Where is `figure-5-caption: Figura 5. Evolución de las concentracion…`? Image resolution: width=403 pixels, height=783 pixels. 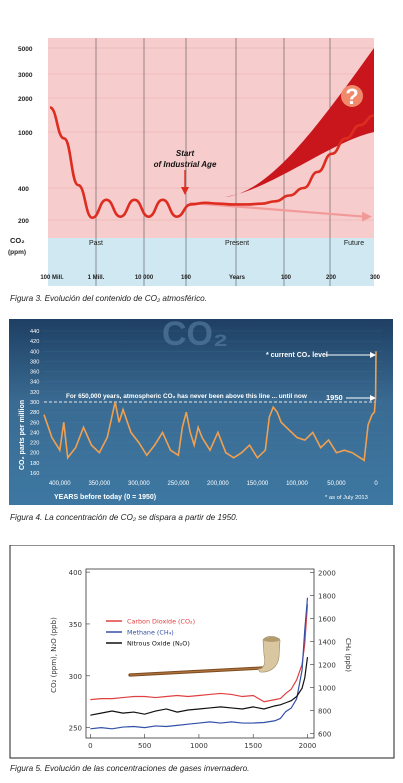 figure-5-caption: Figura 5. Evolución de las concentracion… is located at coordinates (130, 768).